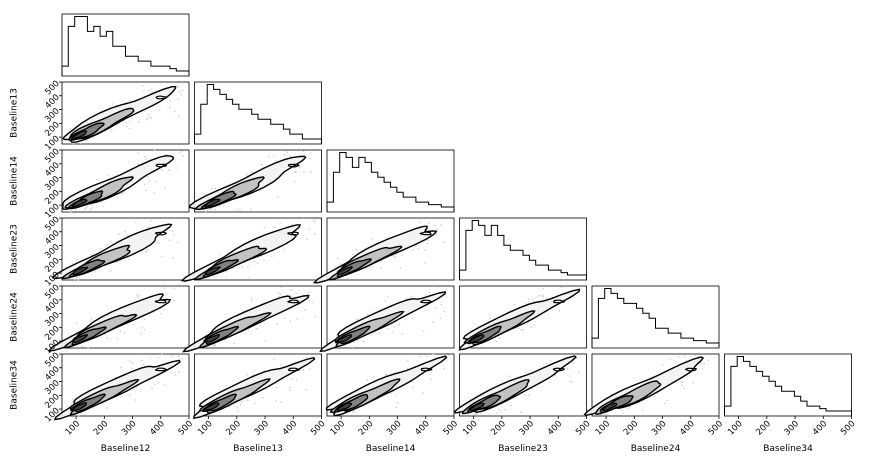 This screenshot has width=878, height=464. I want to click on panel-frame, so click(390, 181).